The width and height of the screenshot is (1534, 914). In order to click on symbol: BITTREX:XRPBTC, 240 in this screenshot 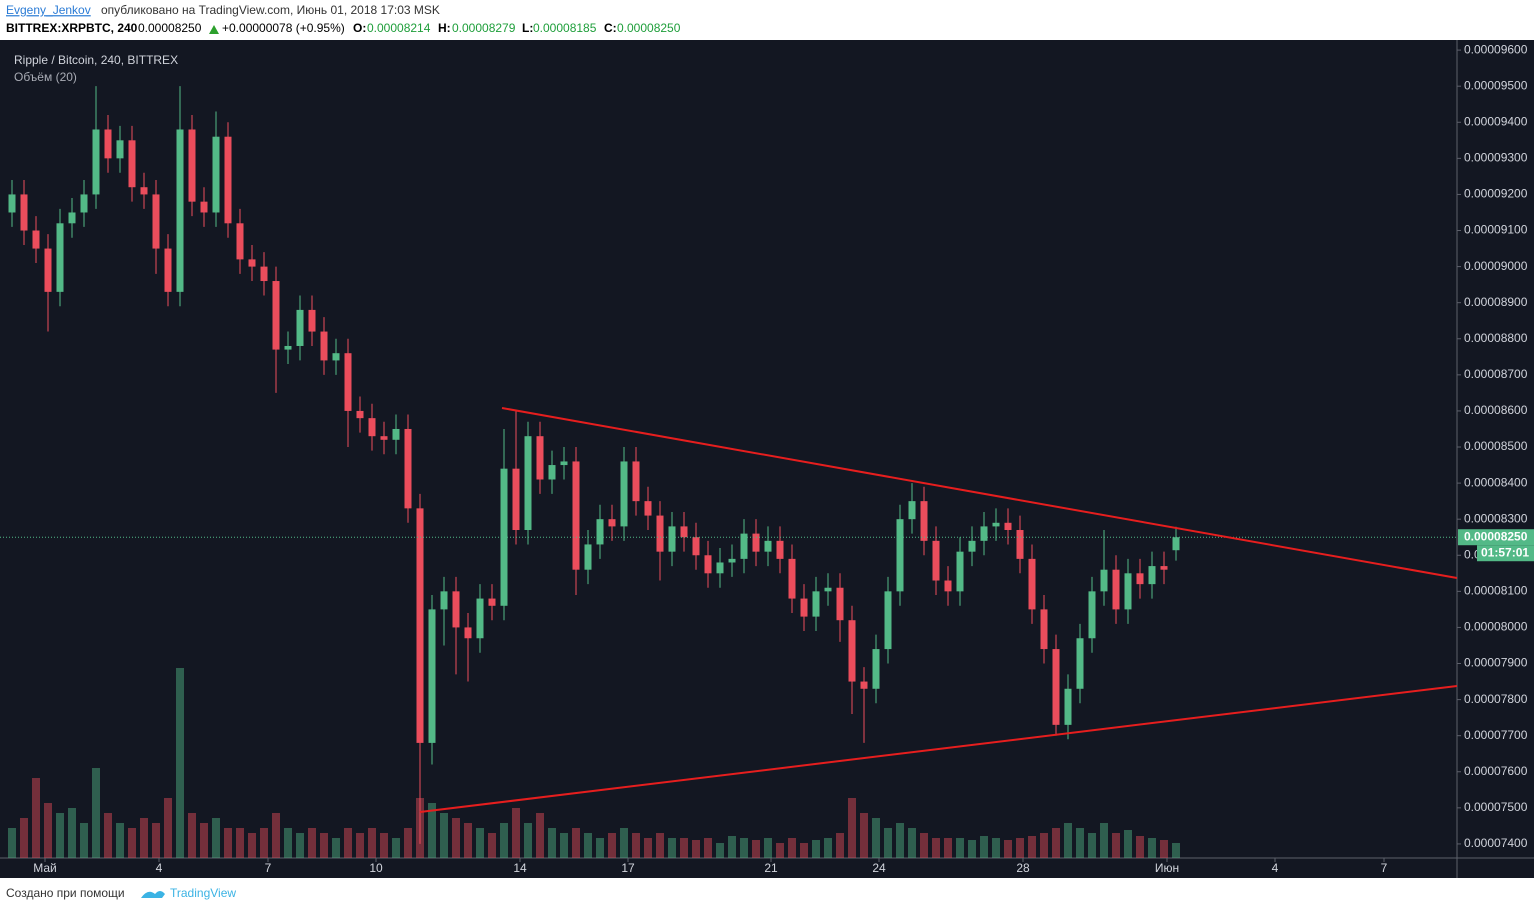, I will do `click(72, 28)`.